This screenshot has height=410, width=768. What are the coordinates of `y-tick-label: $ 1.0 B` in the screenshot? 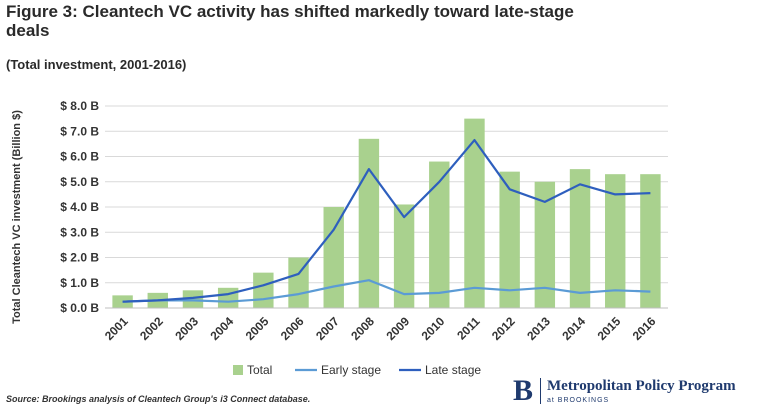 It's located at (79, 283).